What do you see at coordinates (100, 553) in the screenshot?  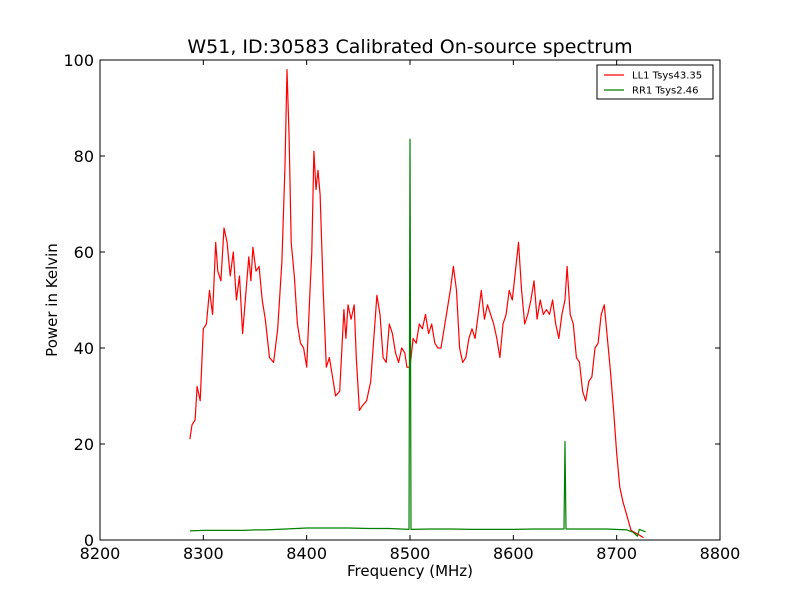 I see `x-tick-label-0: 8200` at bounding box center [100, 553].